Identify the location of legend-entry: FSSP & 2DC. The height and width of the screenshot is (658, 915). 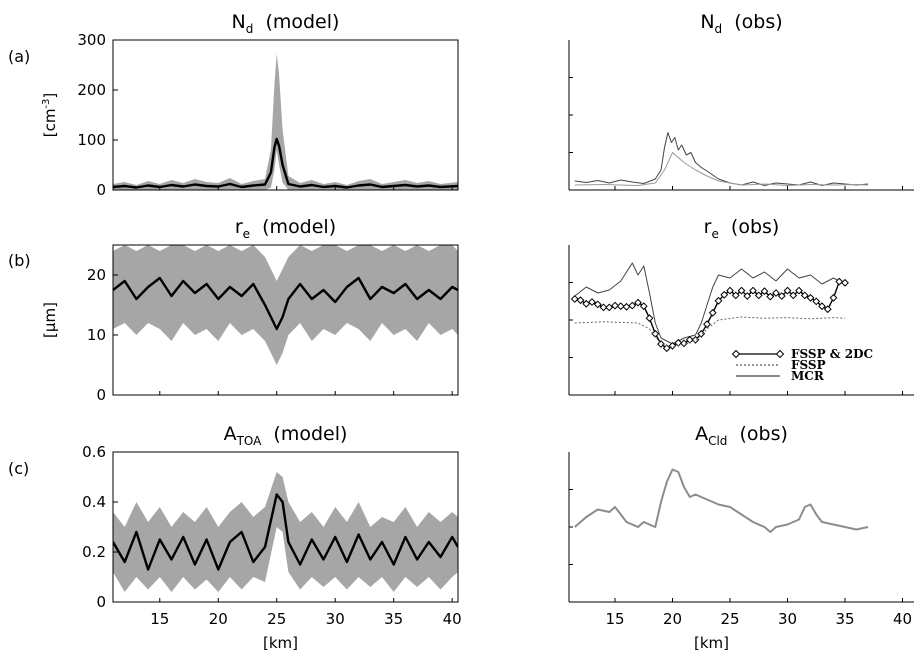
(802, 354).